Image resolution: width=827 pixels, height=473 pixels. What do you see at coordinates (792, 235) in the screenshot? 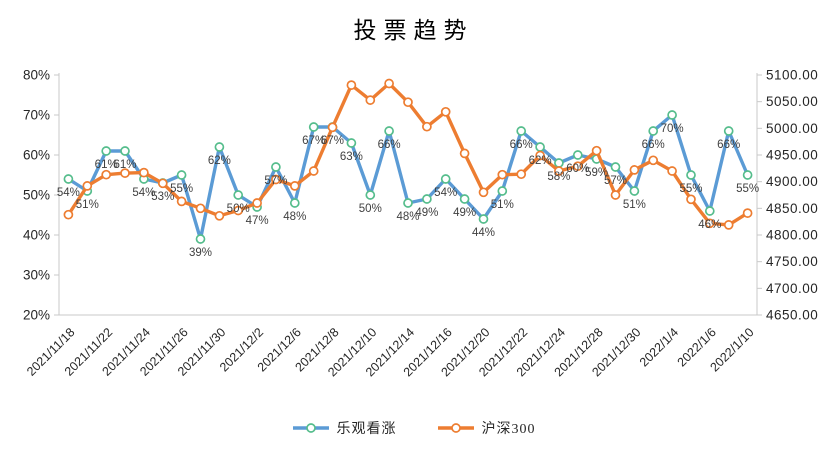
I see `right-axis-tick-label: 4800.00` at bounding box center [792, 235].